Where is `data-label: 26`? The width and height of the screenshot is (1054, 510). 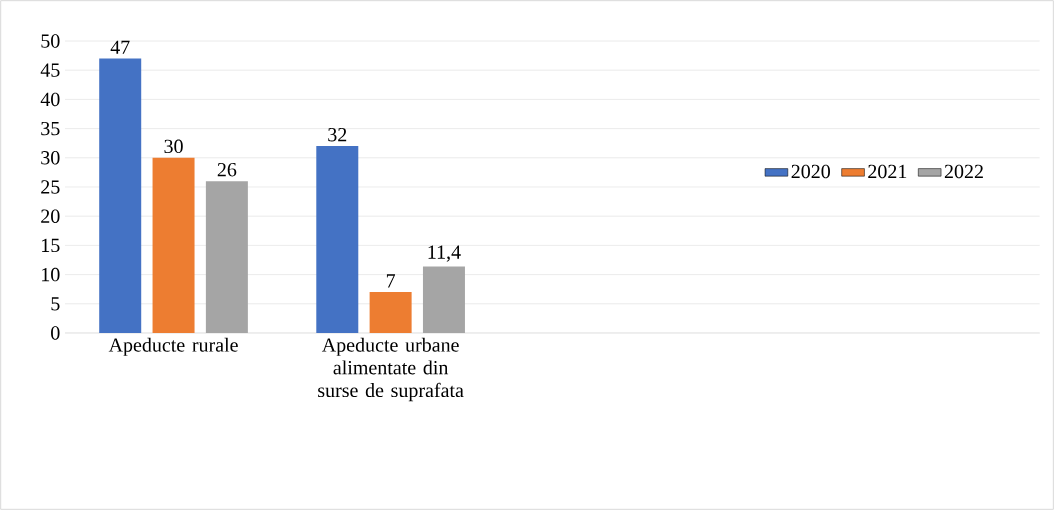 data-label: 26 is located at coordinates (227, 170).